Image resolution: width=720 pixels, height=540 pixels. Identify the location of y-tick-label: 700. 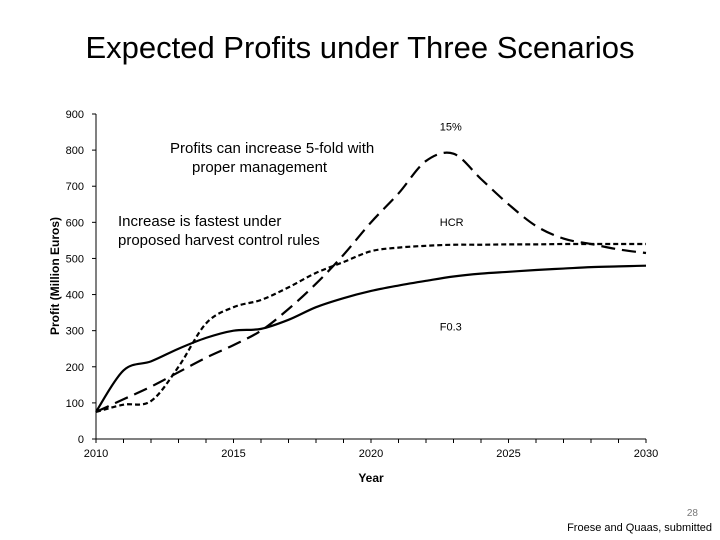
(75, 187).